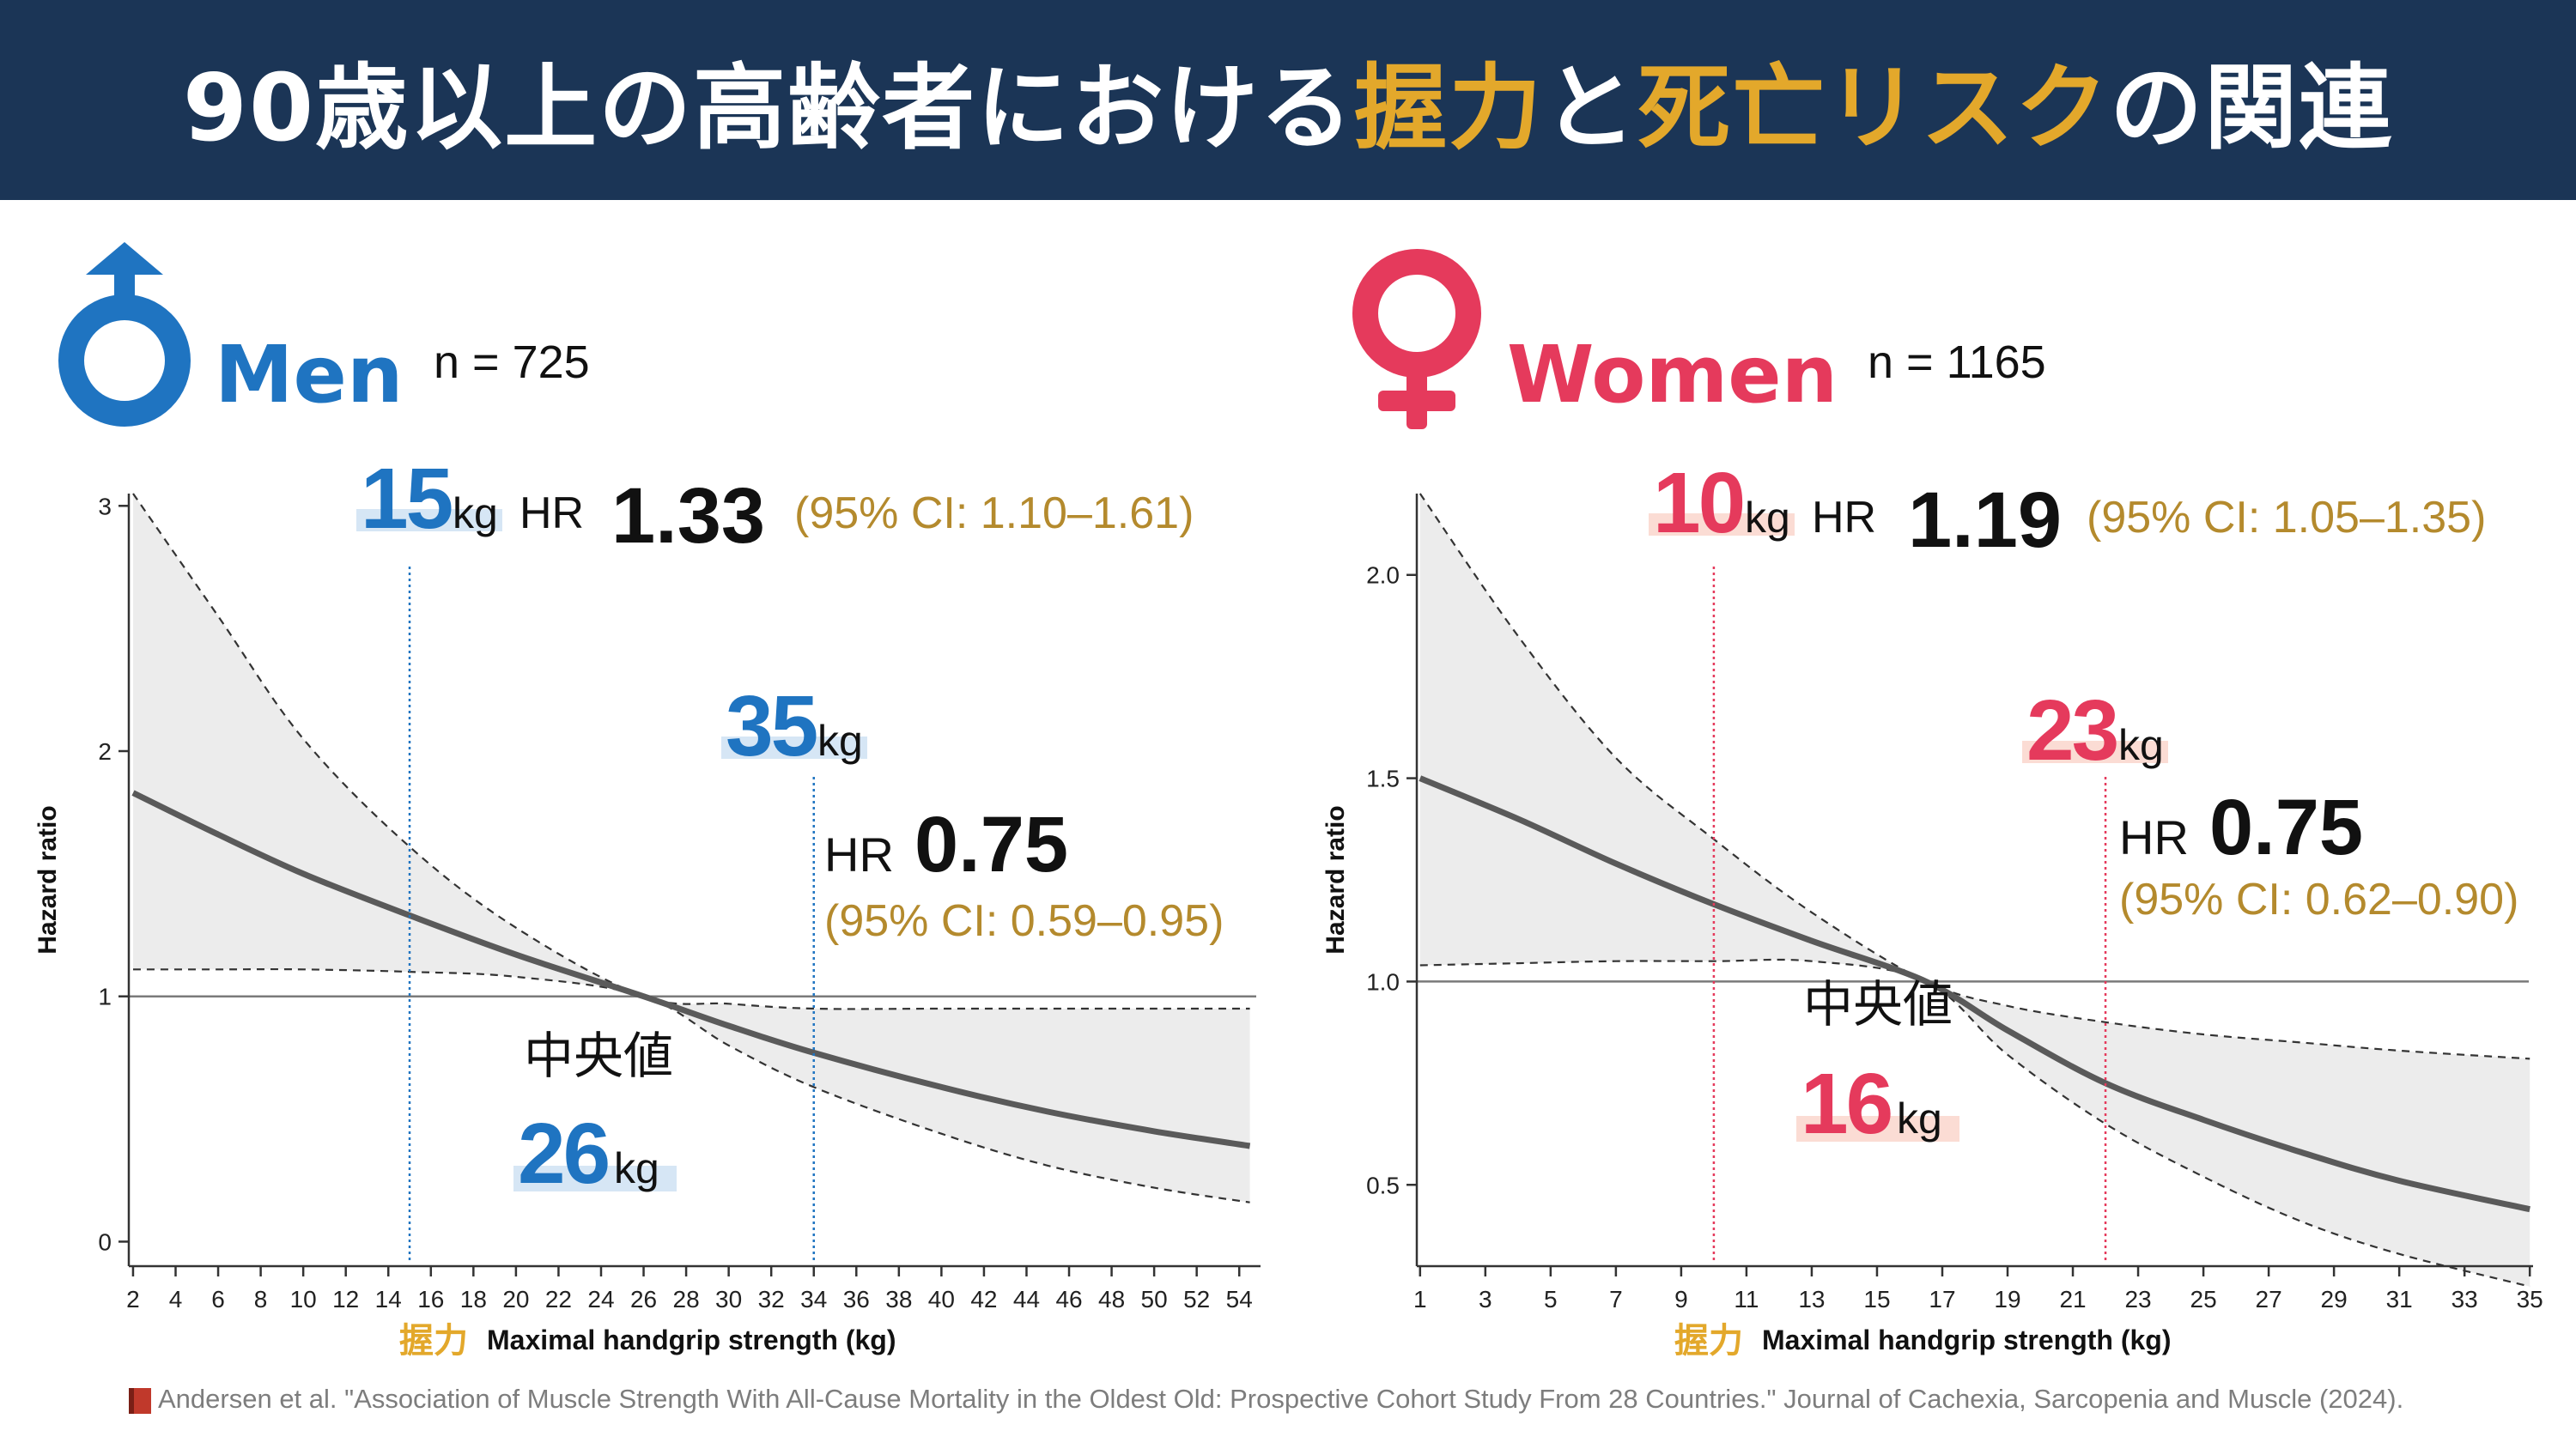  Describe the element at coordinates (407, 499) in the screenshot. I see `low-grip-value: 15` at that location.